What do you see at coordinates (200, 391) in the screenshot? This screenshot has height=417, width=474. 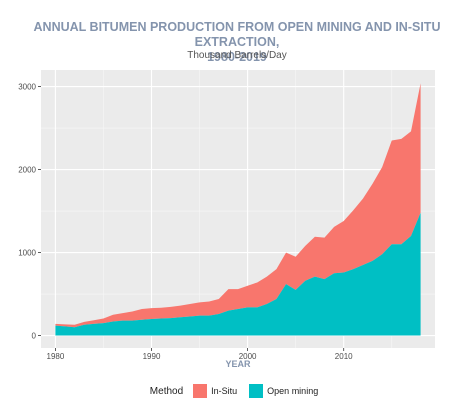 I see `legend-key-in-situ` at bounding box center [200, 391].